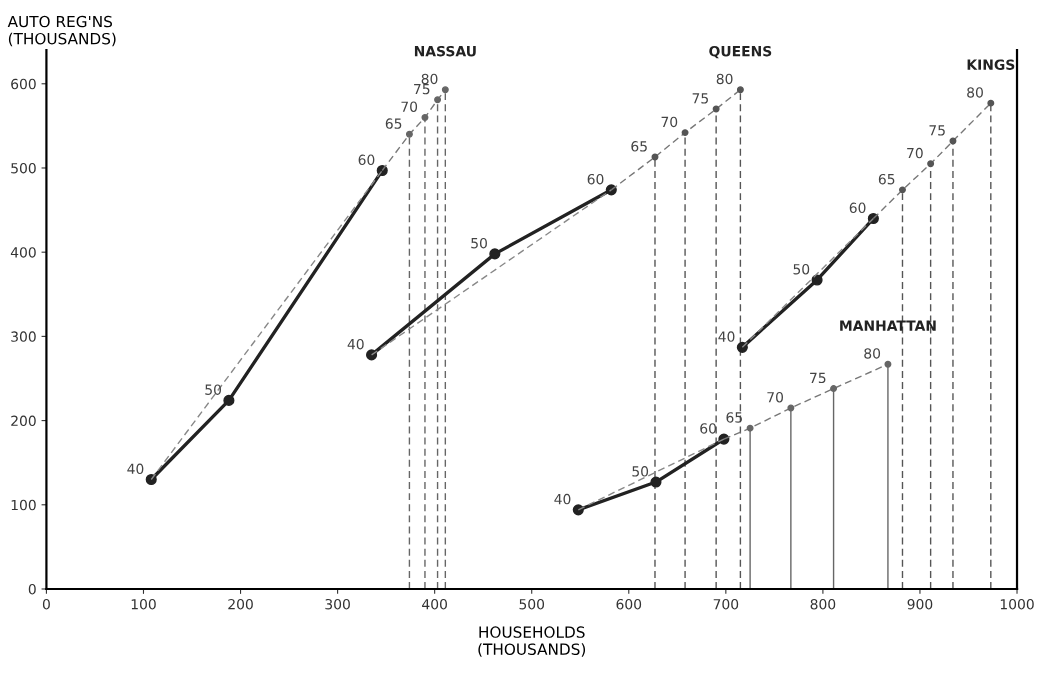  I want to click on x-tick-label: 200, so click(240, 604).